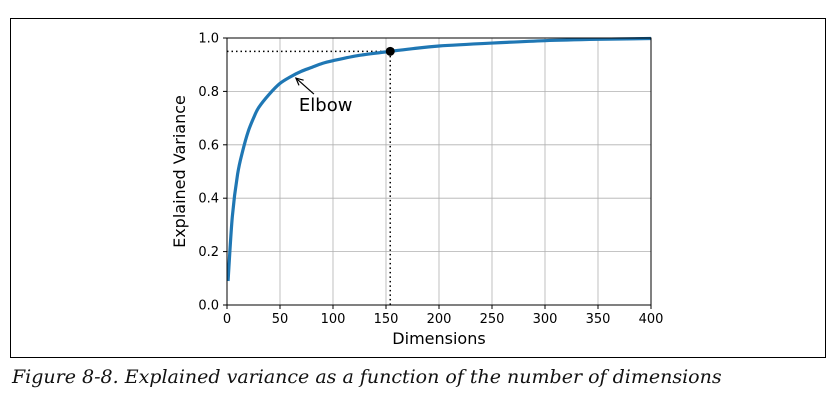 The image size is (838, 408). I want to click on y-tick-label: 0.4, so click(208, 199).